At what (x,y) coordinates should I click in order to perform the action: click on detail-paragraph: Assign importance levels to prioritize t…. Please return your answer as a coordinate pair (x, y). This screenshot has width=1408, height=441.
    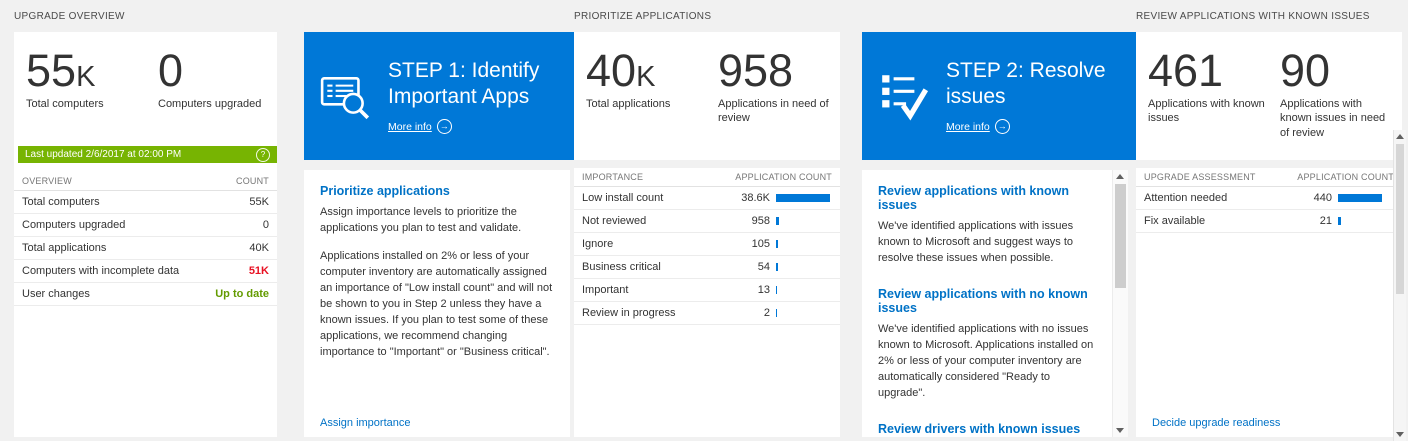
    Looking at the image, I should click on (421, 220).